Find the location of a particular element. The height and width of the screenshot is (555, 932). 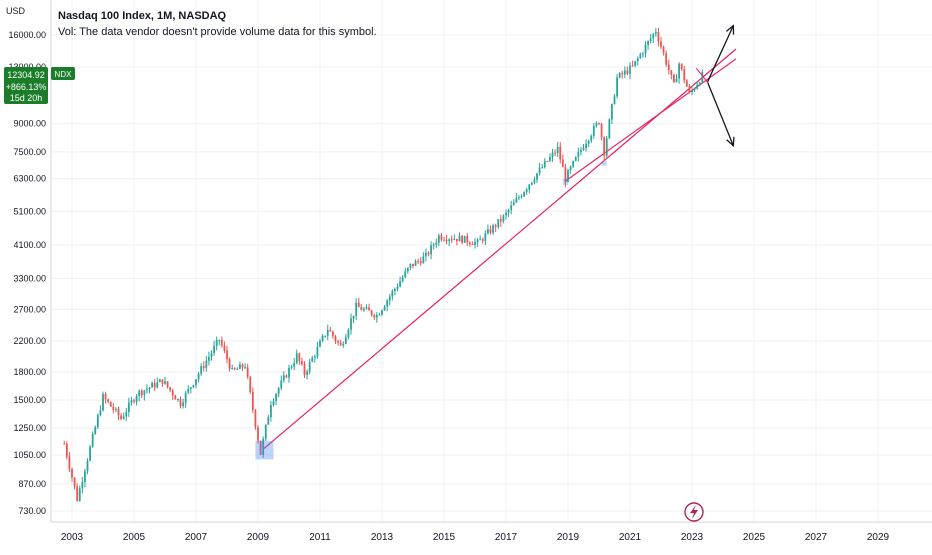

price-tick-label: 1250.00 is located at coordinates (29, 428).